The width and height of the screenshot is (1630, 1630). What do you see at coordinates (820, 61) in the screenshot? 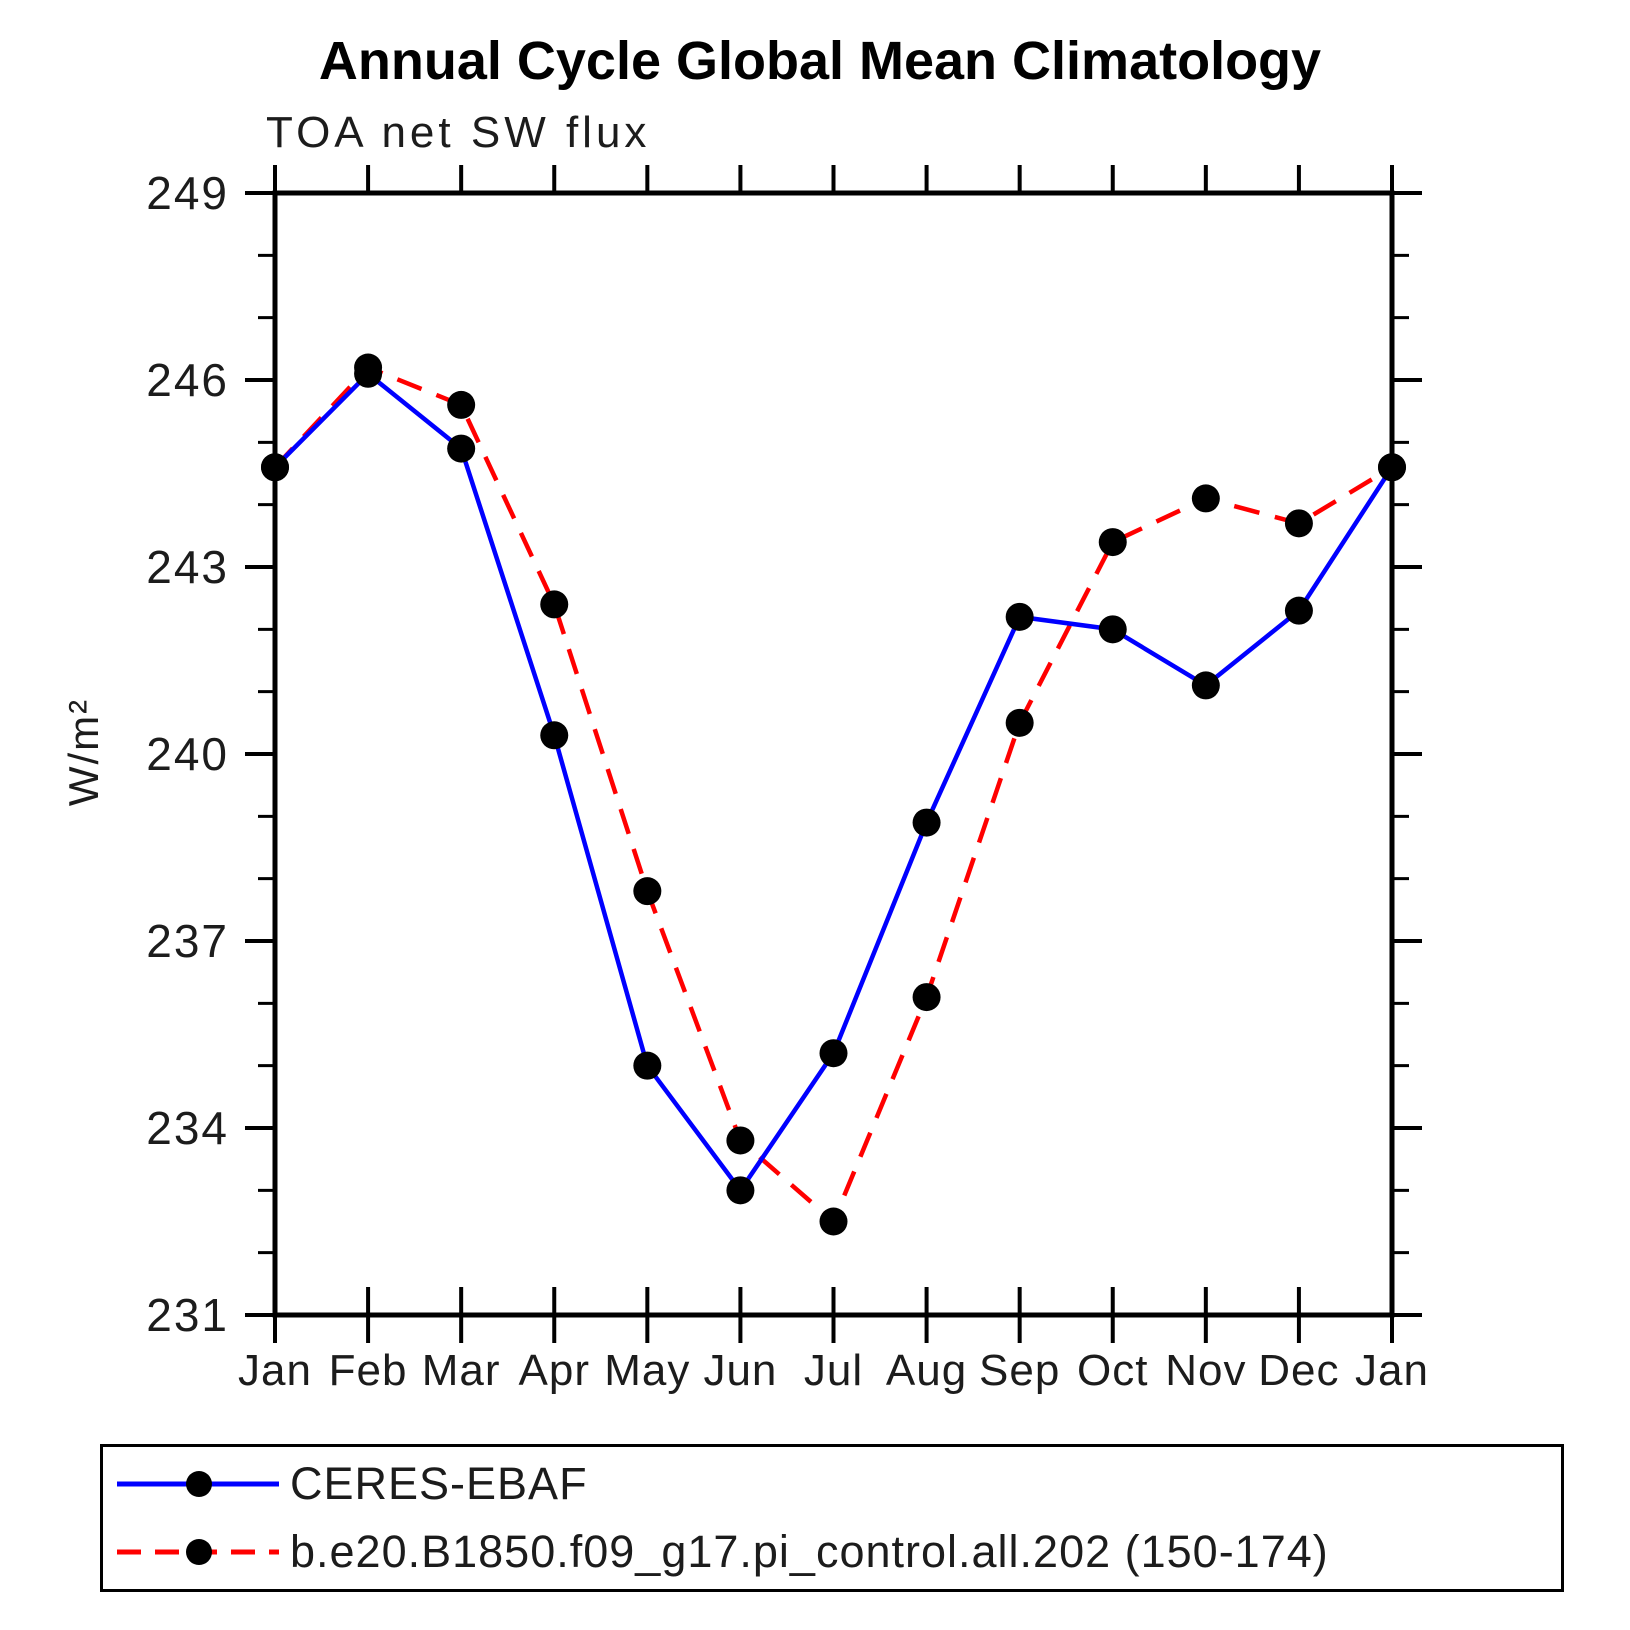
I see `chart-title: Annual Cycle Global Mean Climatology` at bounding box center [820, 61].